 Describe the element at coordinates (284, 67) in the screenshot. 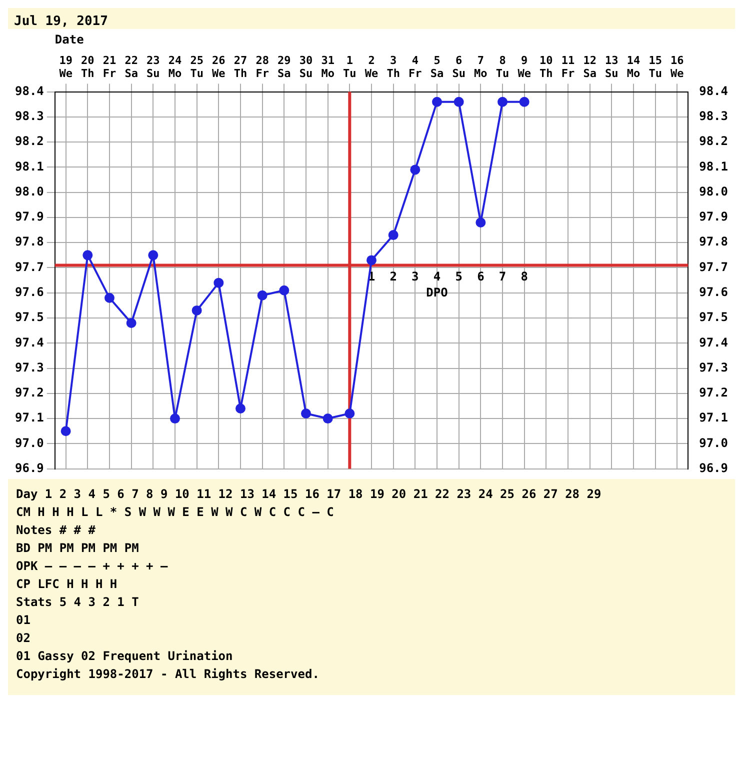

I see `x-tick-label: 29 Sa` at that location.